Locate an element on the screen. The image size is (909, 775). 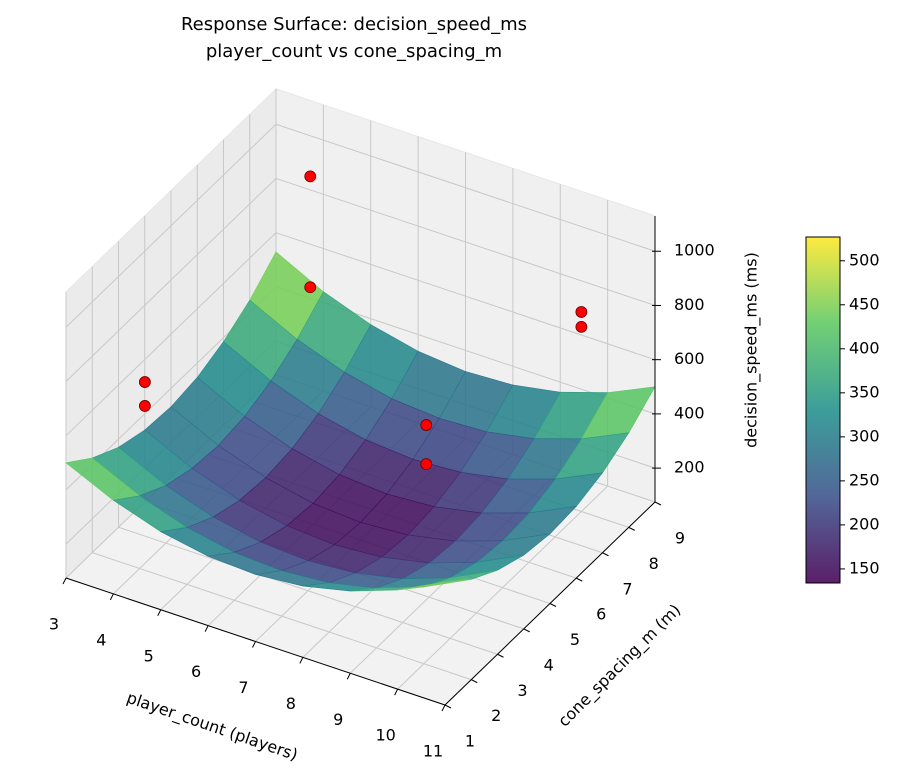
y-tick-label: 7 is located at coordinates (627, 588).